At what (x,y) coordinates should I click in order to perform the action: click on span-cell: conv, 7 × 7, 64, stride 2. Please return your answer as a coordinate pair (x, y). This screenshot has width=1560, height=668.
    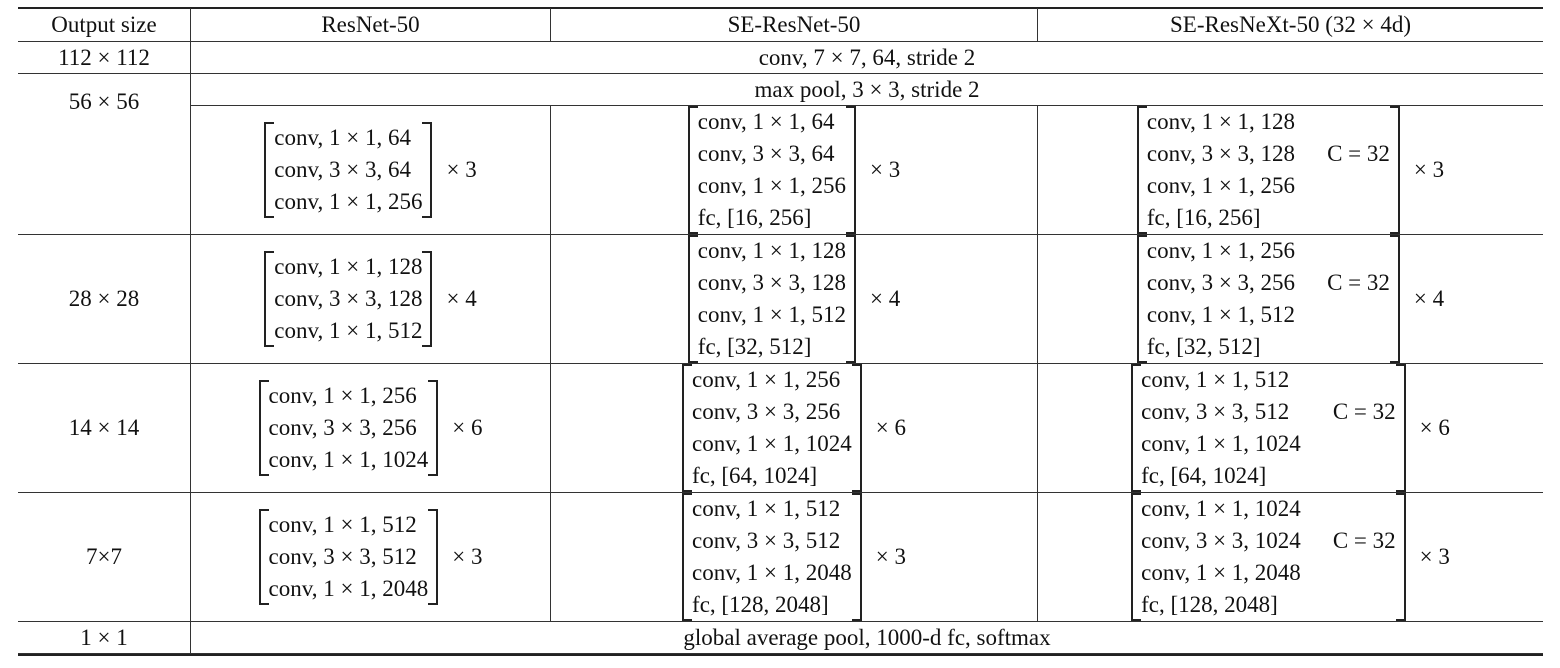
    Looking at the image, I should click on (866, 58).